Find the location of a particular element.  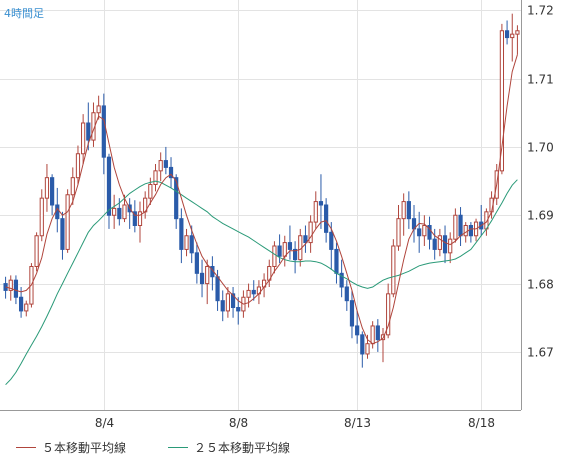

y-tick-label: 1.72 is located at coordinates (540, 11).